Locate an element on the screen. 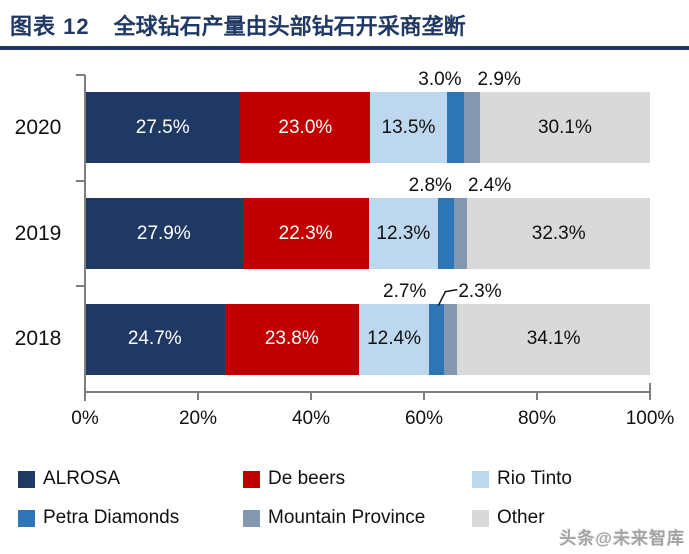  segment-value-label: 27.5% is located at coordinates (162, 127).